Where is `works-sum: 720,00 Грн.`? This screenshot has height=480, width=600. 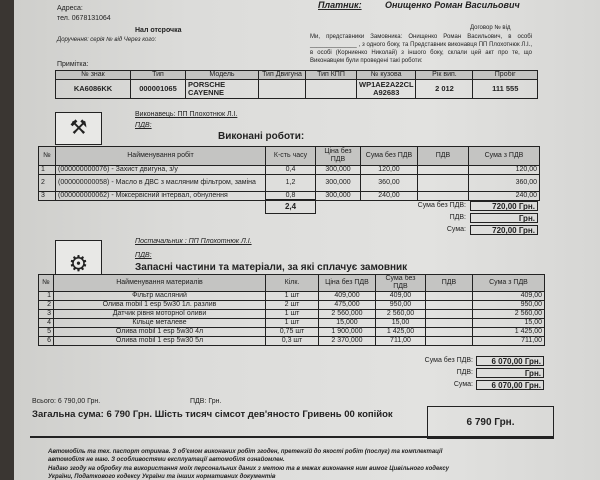 works-sum: 720,00 Грн. is located at coordinates (504, 230).